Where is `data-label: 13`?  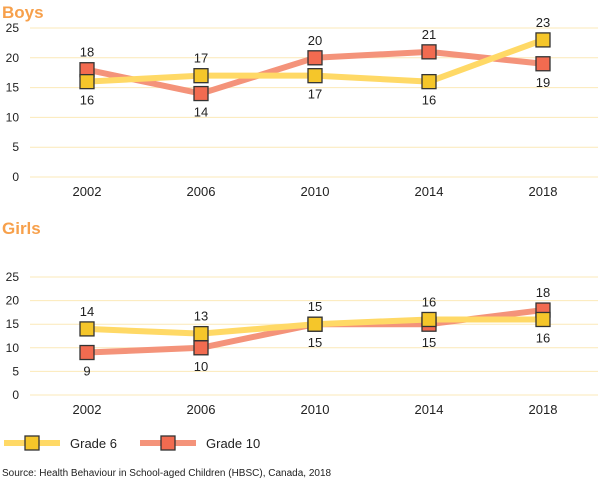
data-label: 13 is located at coordinates (201, 316).